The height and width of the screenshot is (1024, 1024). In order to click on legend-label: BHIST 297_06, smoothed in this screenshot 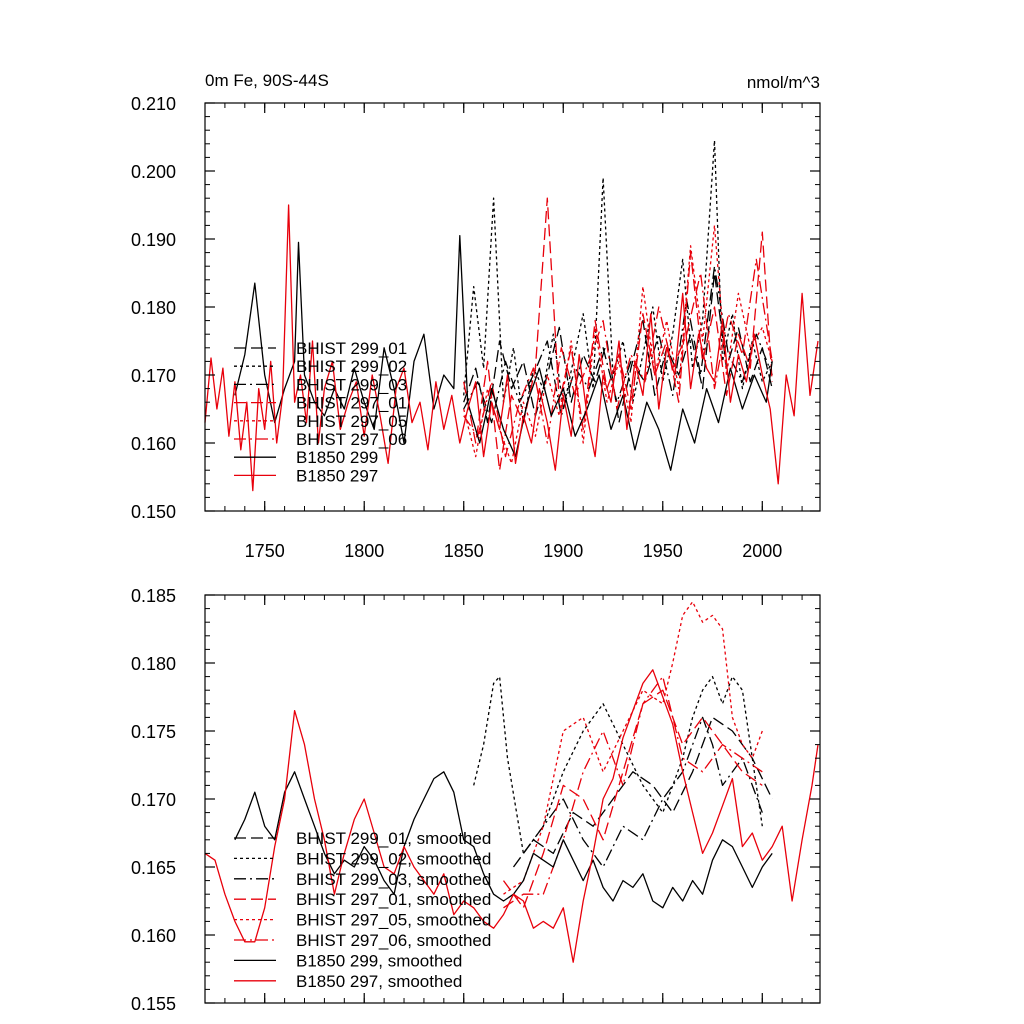, I will do `click(393, 940)`.